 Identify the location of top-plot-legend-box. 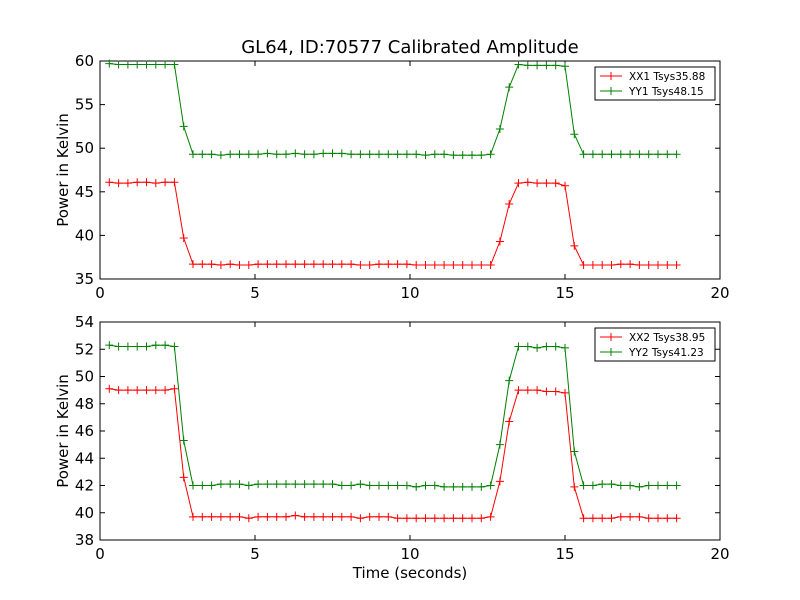
(655, 83).